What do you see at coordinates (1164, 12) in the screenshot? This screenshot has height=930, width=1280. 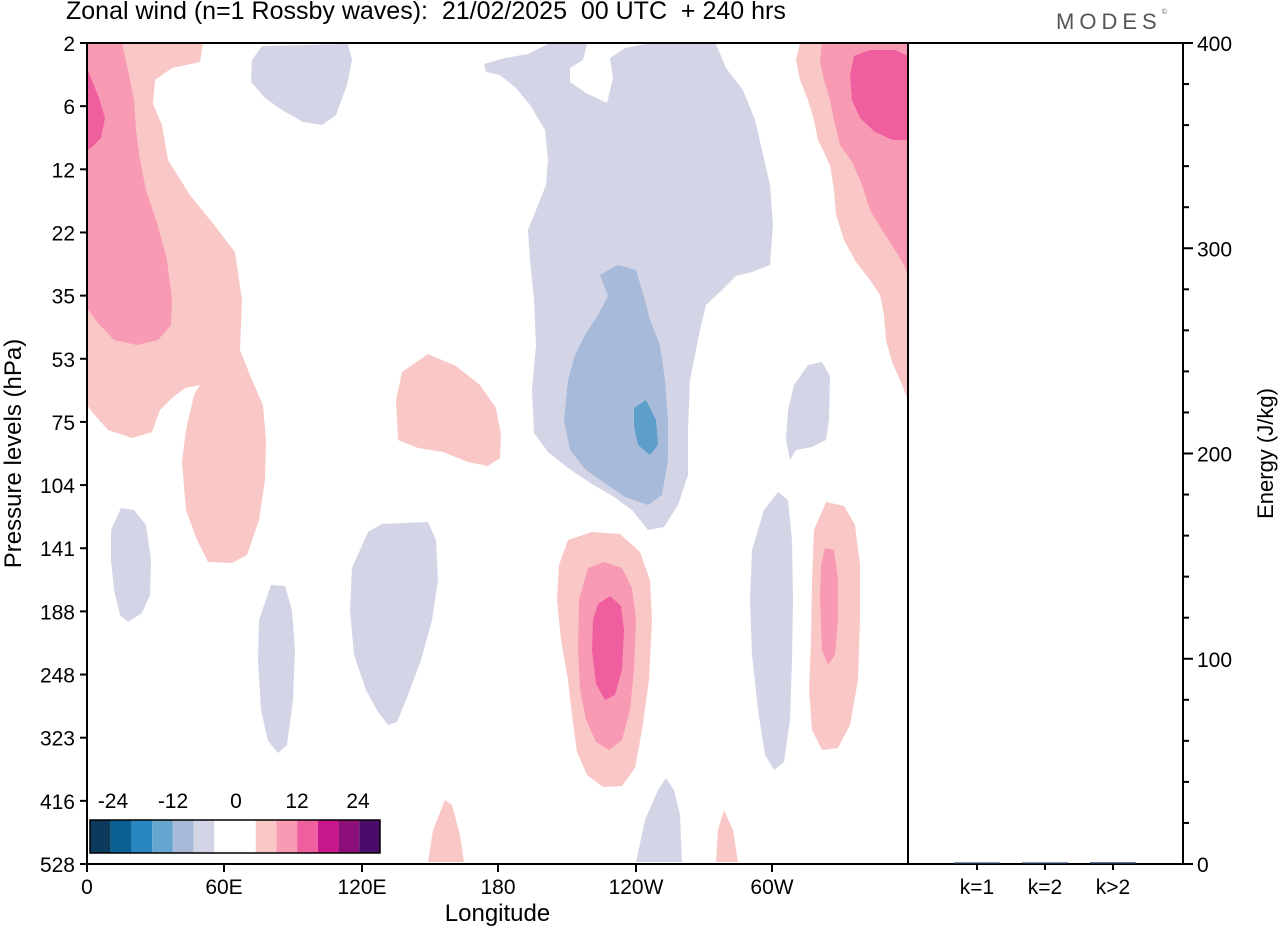 I see `brand-mark: ©` at bounding box center [1164, 12].